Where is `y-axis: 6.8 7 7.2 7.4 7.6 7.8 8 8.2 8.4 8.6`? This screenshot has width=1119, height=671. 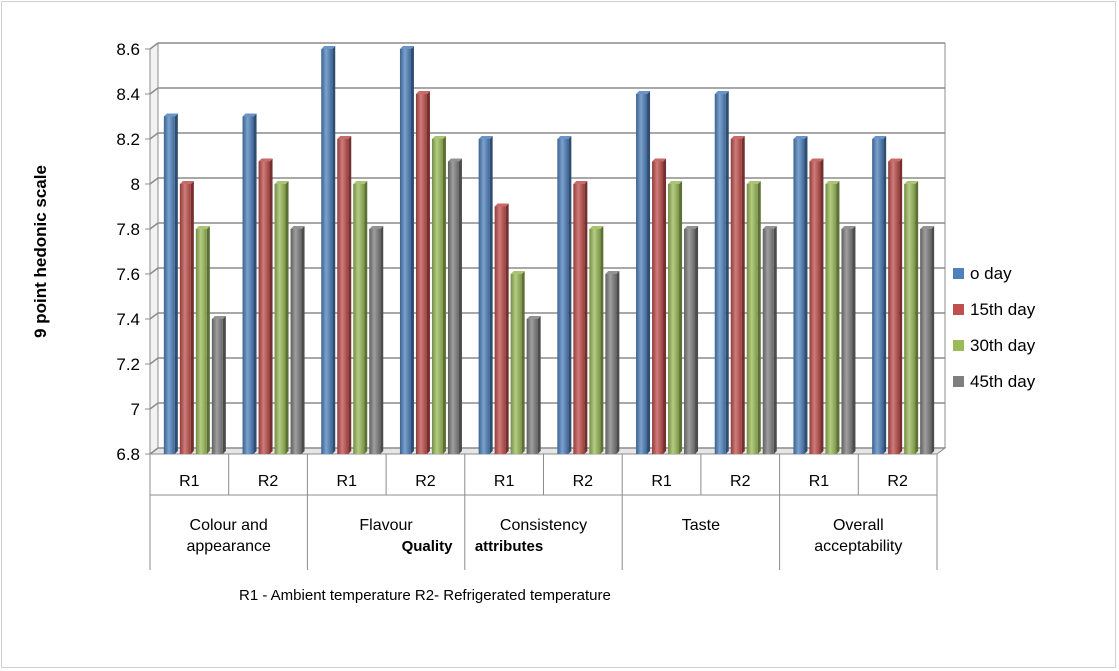
y-axis: 6.8 7 7.2 7.4 7.6 7.8 8 8.2 8.4 8.6 is located at coordinates (133, 252).